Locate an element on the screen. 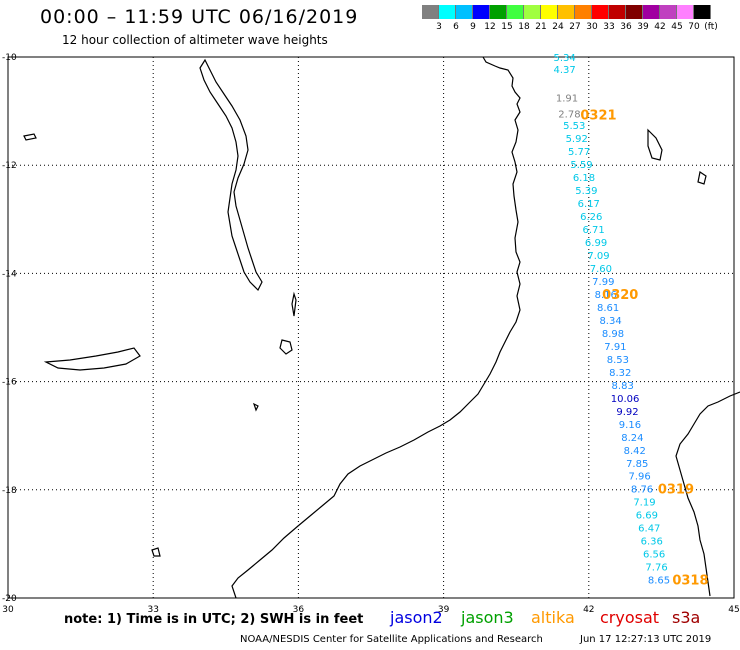  lon-tick-label: 39 is located at coordinates (444, 610).